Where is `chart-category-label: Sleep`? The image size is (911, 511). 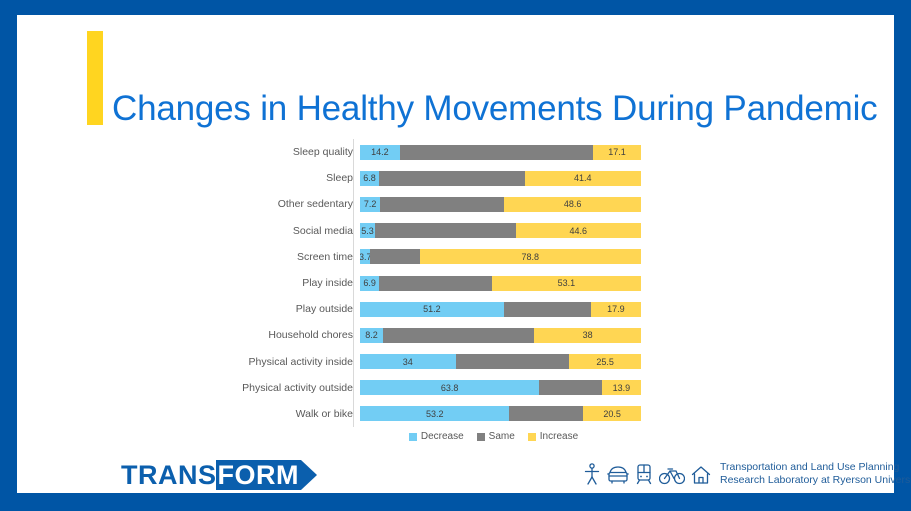
chart-category-label: Sleep is located at coordinates (339, 178).